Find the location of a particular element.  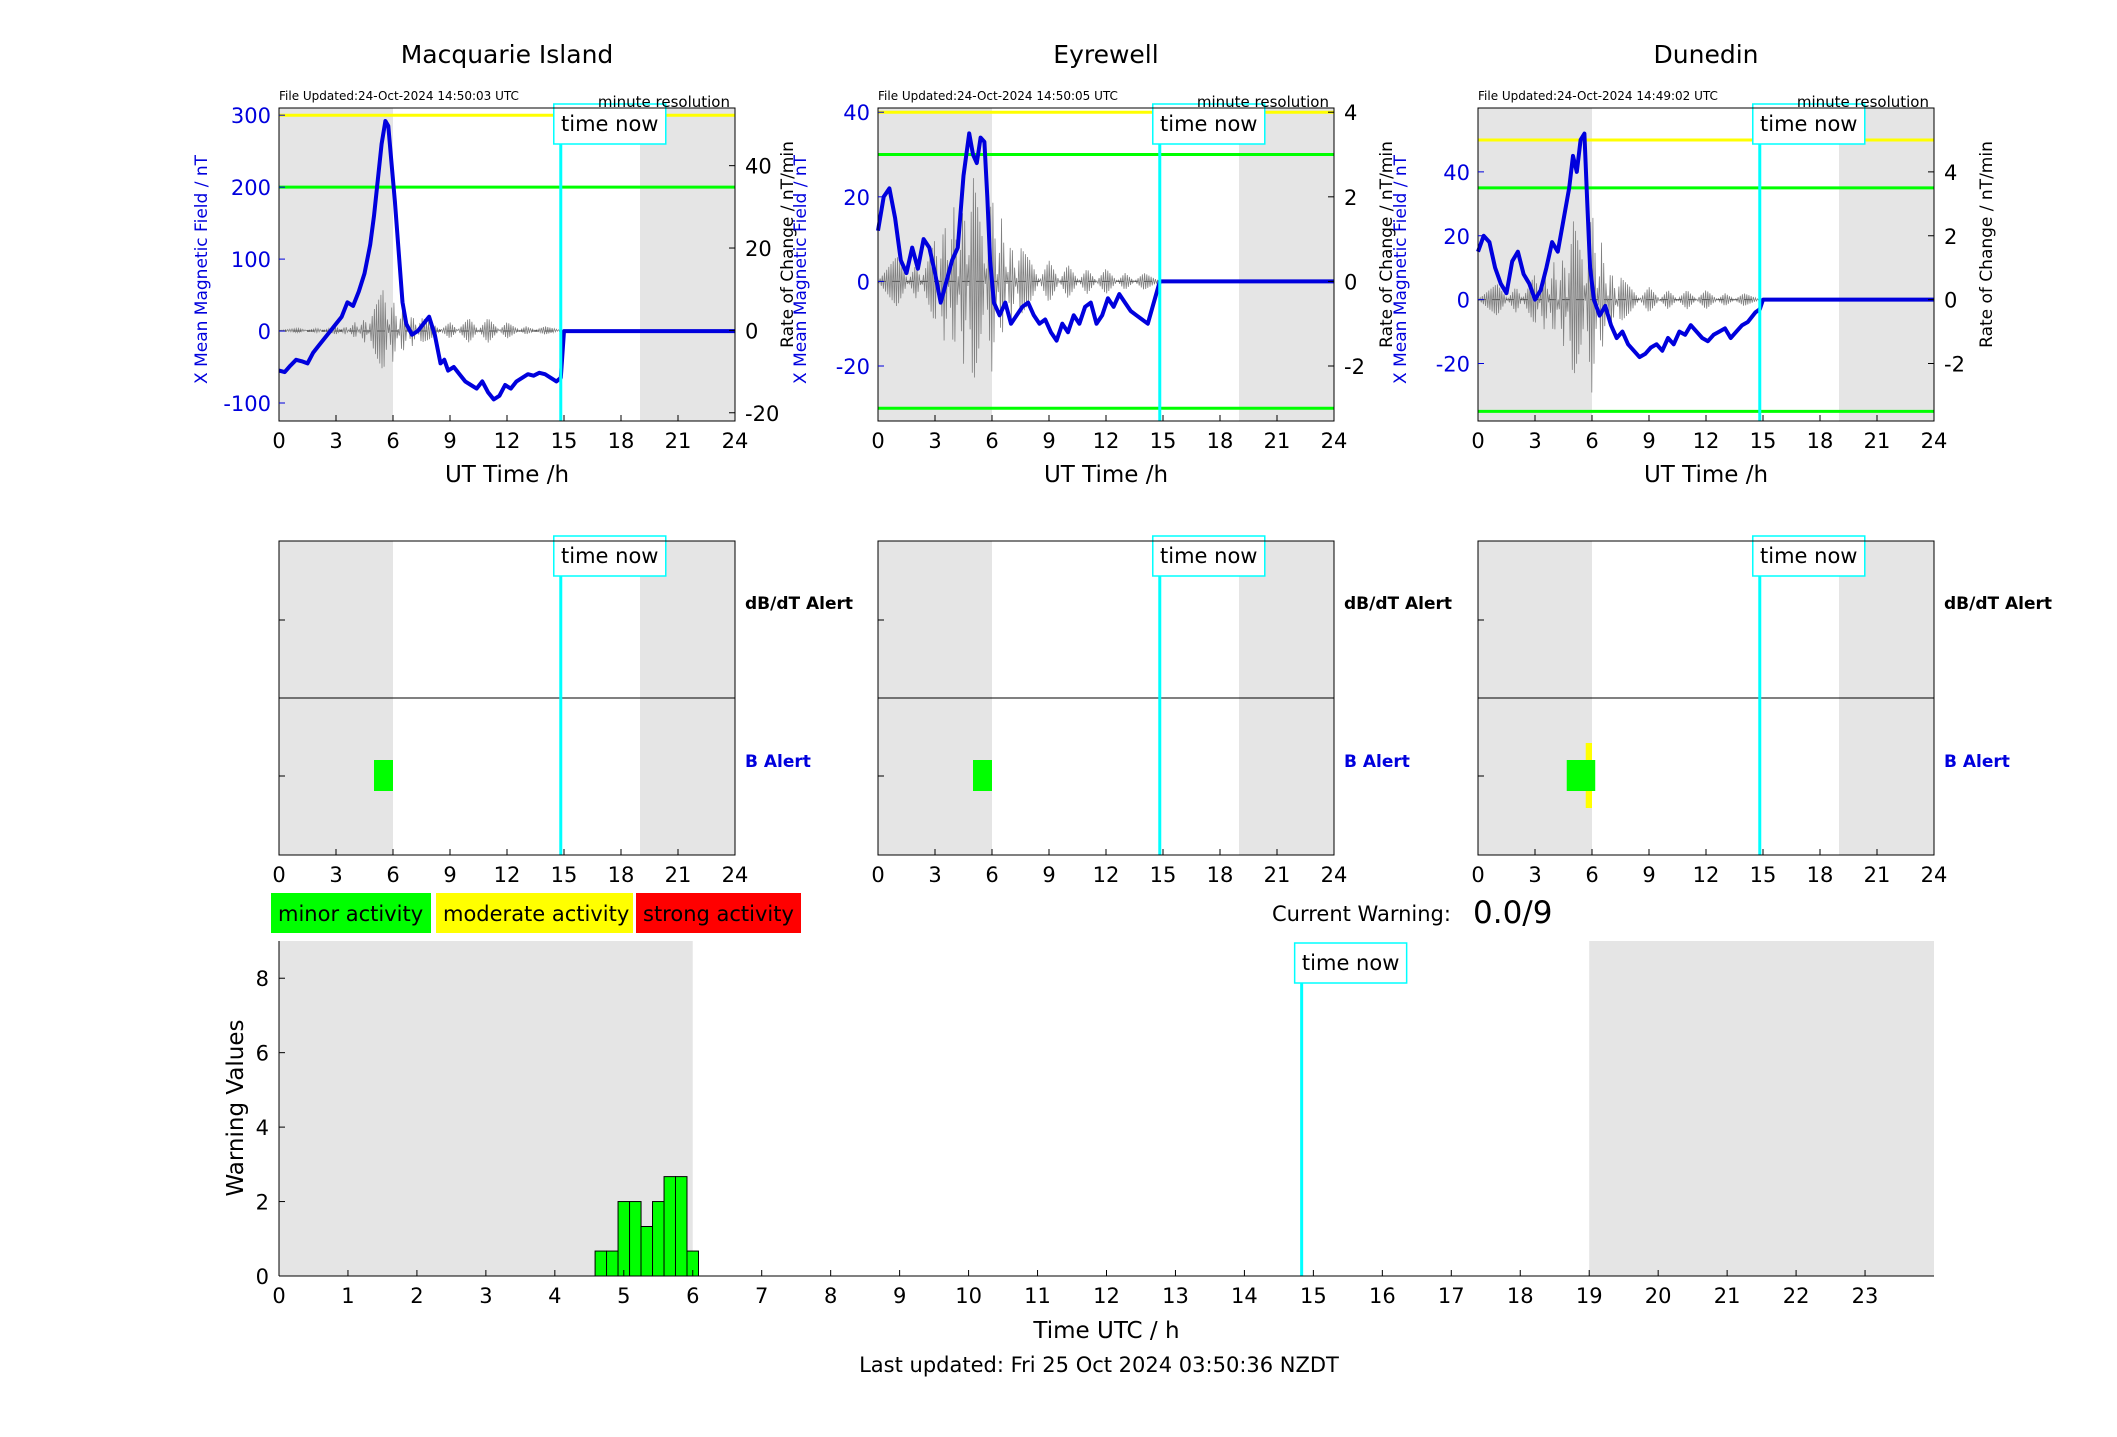

magnetic-field-series is located at coordinates (506, 260).